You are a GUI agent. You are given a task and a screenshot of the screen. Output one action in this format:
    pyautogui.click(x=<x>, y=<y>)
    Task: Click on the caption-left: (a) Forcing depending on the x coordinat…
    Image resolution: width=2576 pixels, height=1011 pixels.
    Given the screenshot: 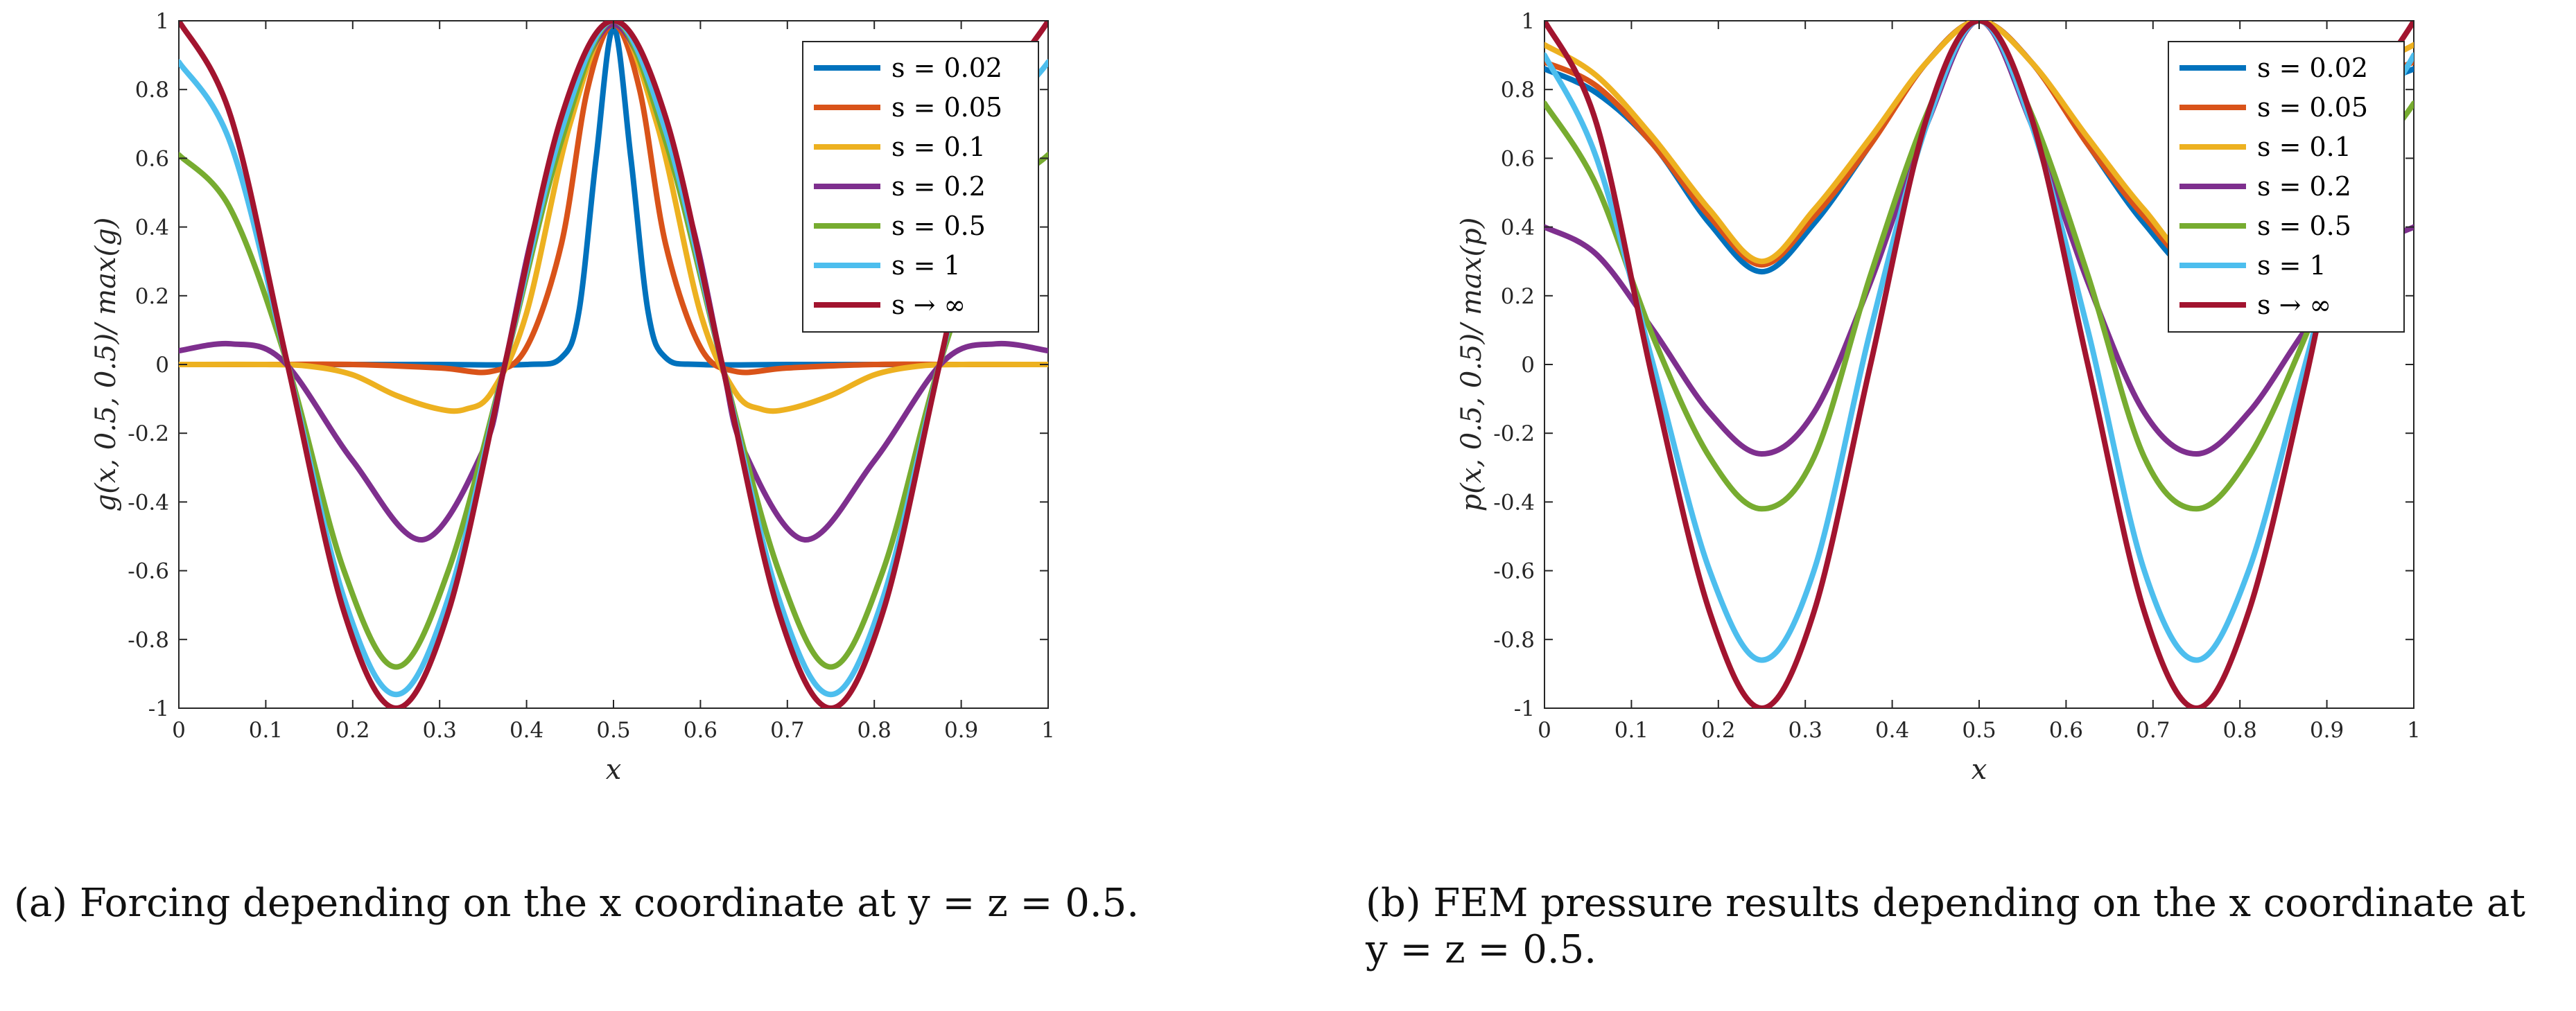 What is the action you would take?
    pyautogui.click(x=577, y=904)
    